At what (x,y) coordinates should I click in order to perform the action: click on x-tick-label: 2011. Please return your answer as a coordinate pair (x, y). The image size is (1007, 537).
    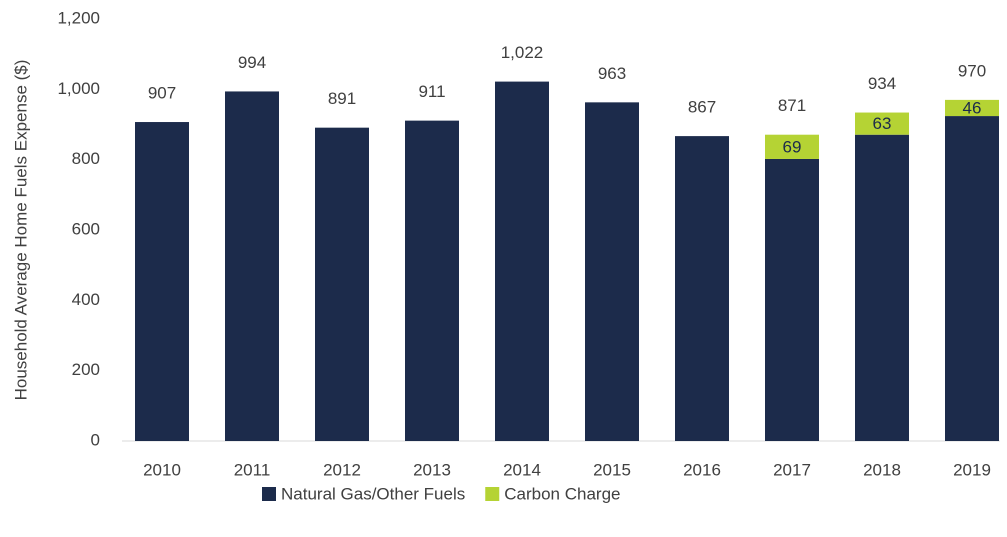
    Looking at the image, I should click on (252, 469).